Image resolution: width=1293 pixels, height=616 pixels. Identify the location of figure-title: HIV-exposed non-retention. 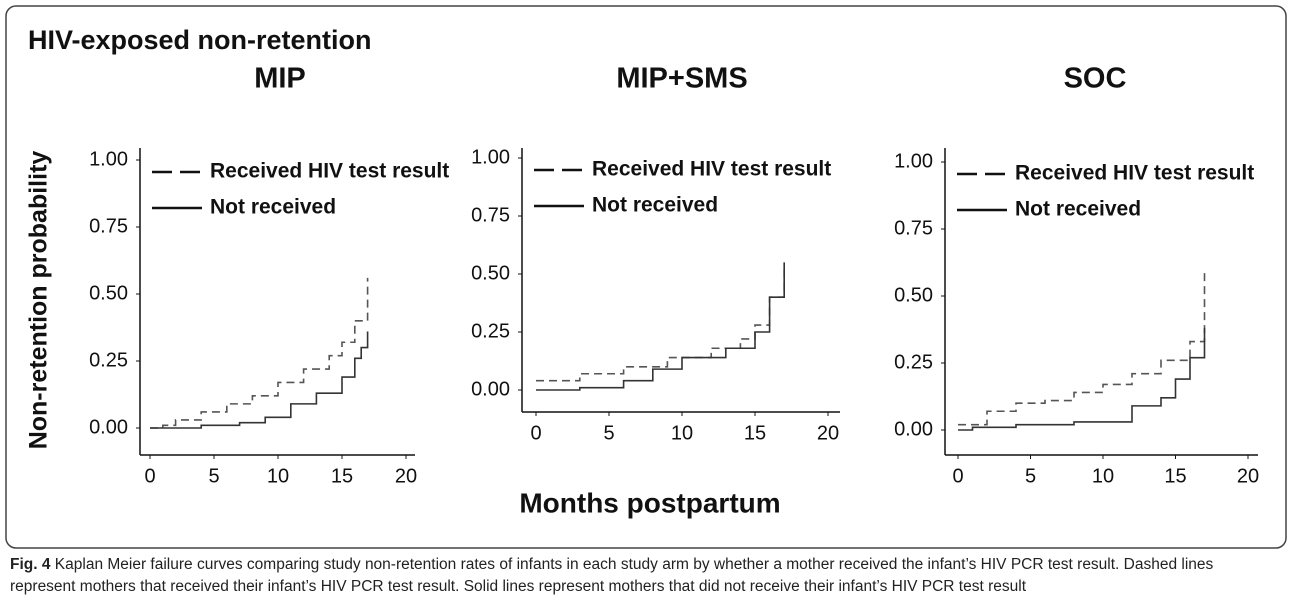
(200, 40).